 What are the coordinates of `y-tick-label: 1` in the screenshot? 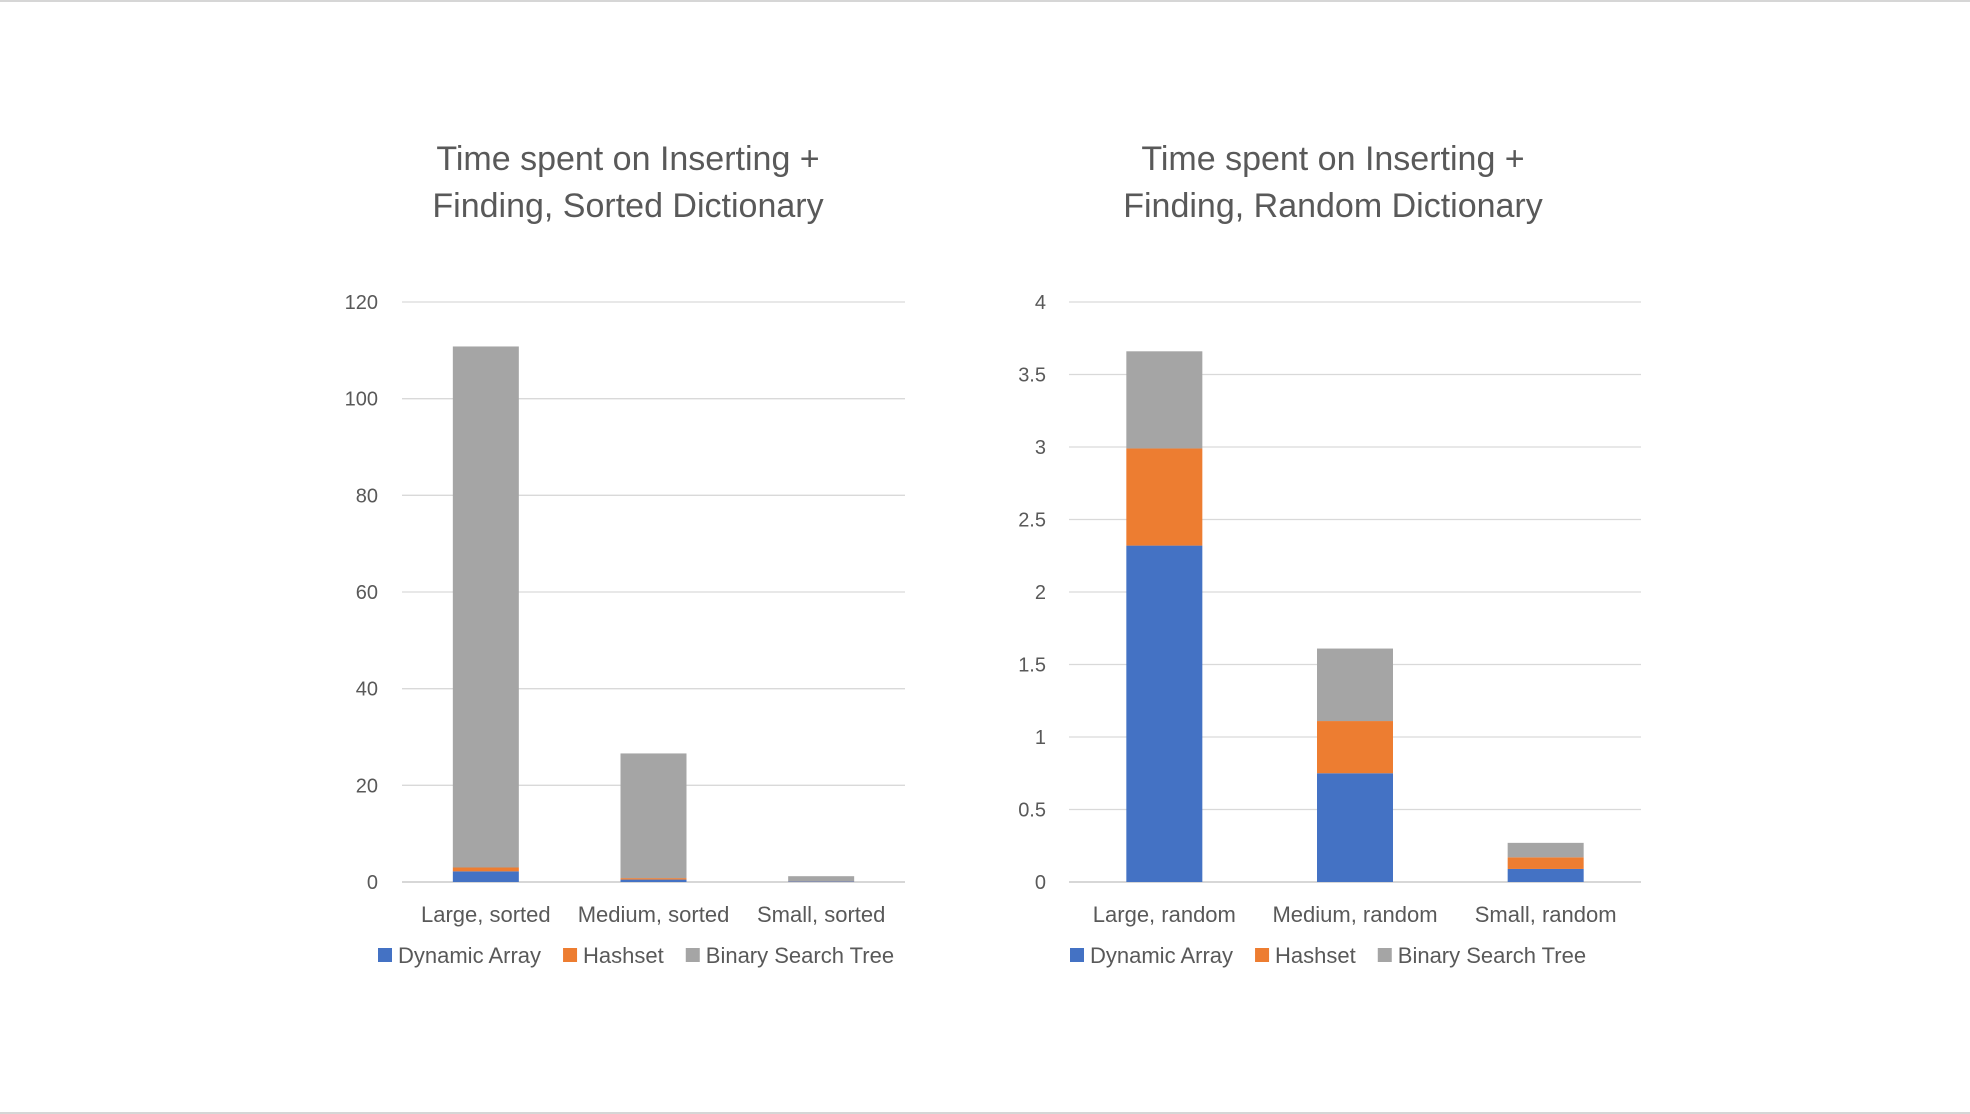 It's located at (1040, 738).